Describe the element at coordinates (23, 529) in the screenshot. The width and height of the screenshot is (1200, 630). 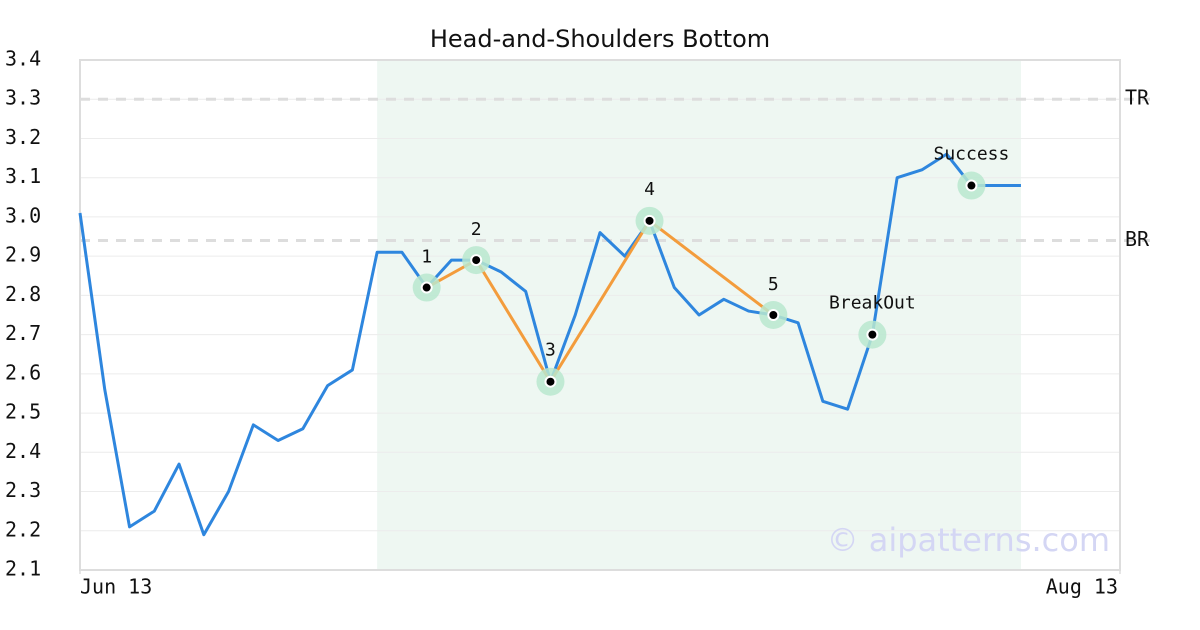
I see `y-tick-label: 2.2` at that location.